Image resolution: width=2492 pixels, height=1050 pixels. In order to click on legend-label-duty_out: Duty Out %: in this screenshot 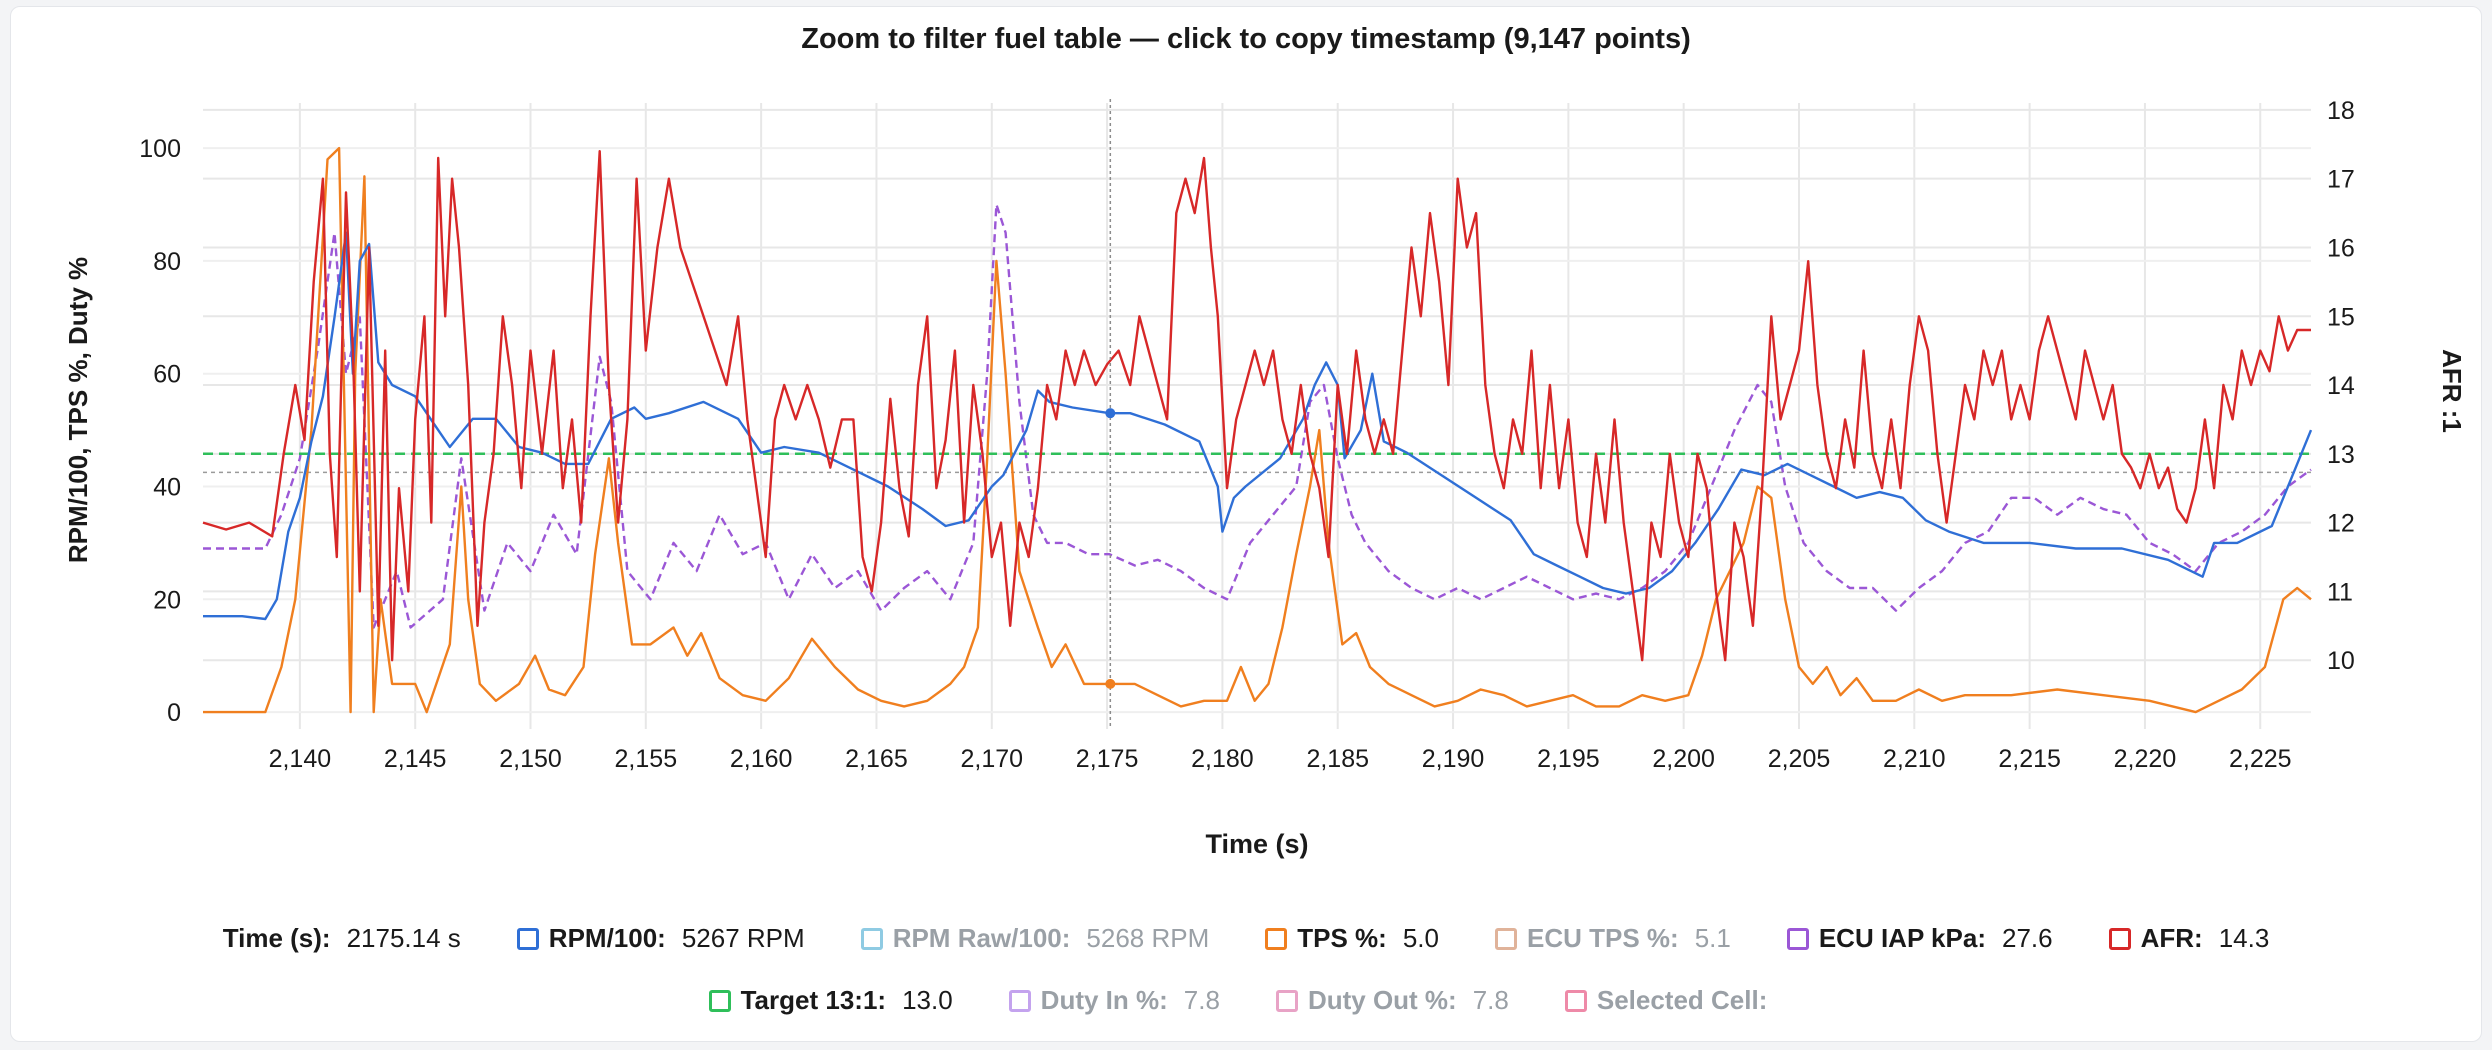, I will do `click(1382, 1000)`.